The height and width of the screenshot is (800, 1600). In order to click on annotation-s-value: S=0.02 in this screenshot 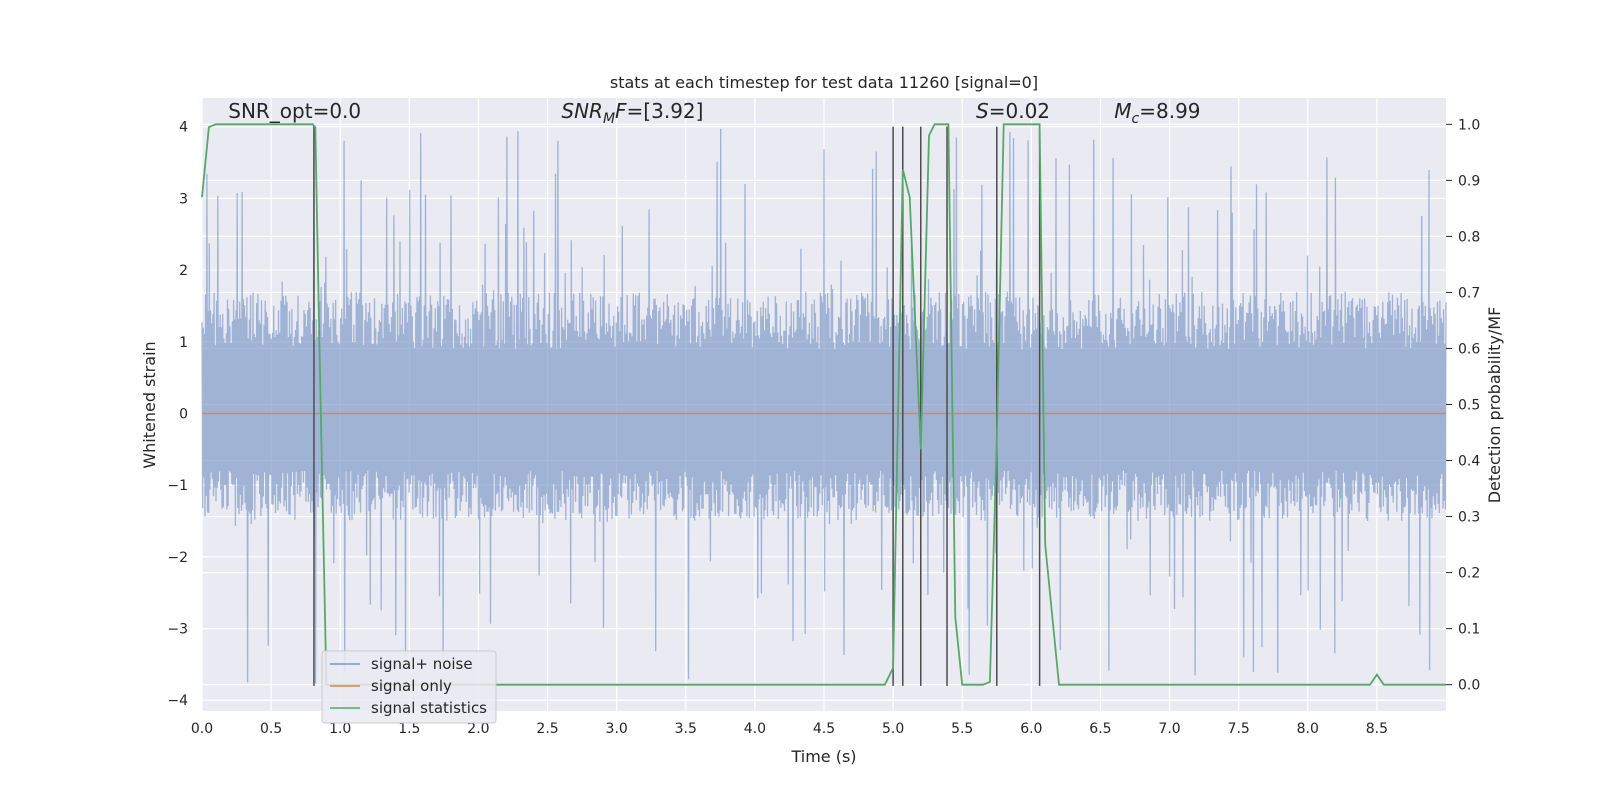, I will do `click(1013, 111)`.